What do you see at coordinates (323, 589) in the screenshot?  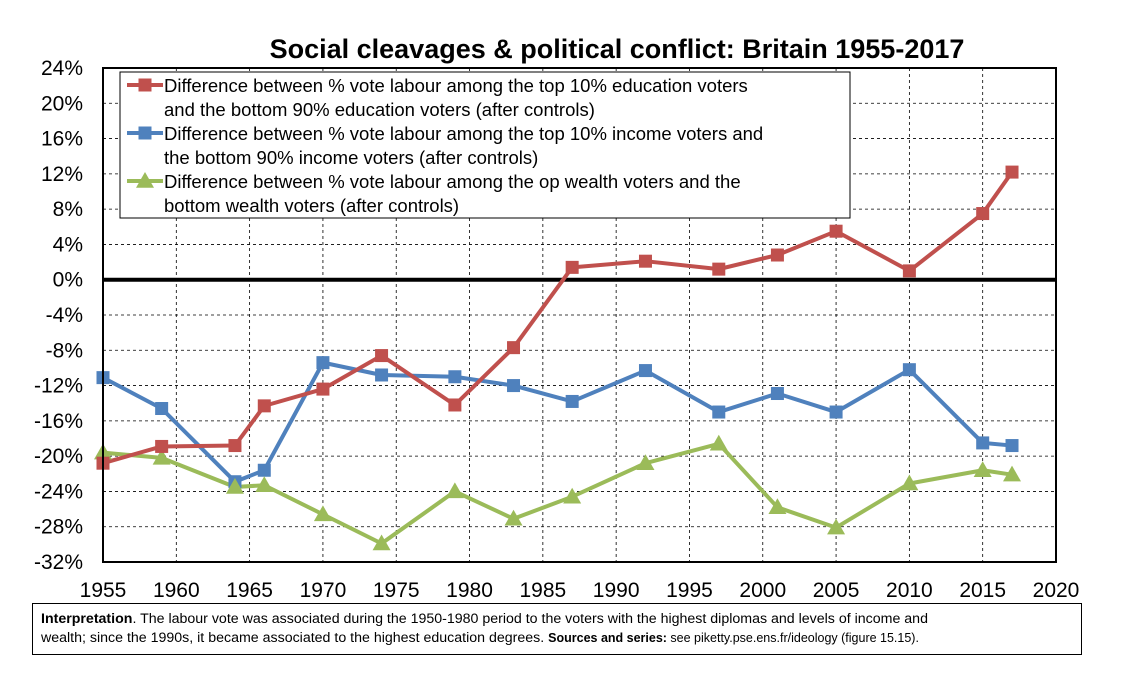 I see `x-tick-label: 1970` at bounding box center [323, 589].